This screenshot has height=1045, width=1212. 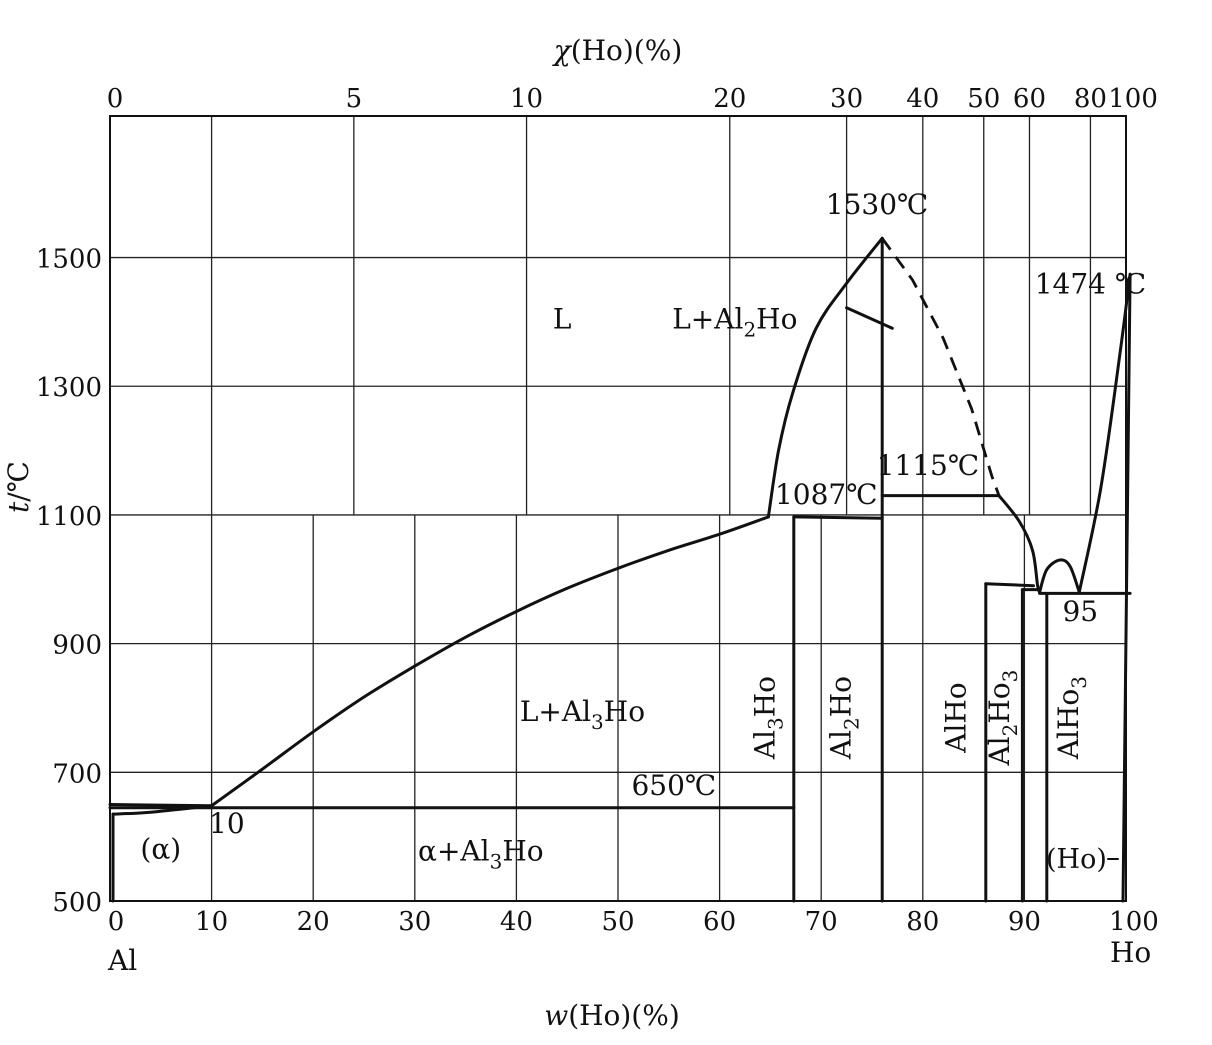 What do you see at coordinates (922, 99) in the screenshot?
I see `top-tick-label: 40` at bounding box center [922, 99].